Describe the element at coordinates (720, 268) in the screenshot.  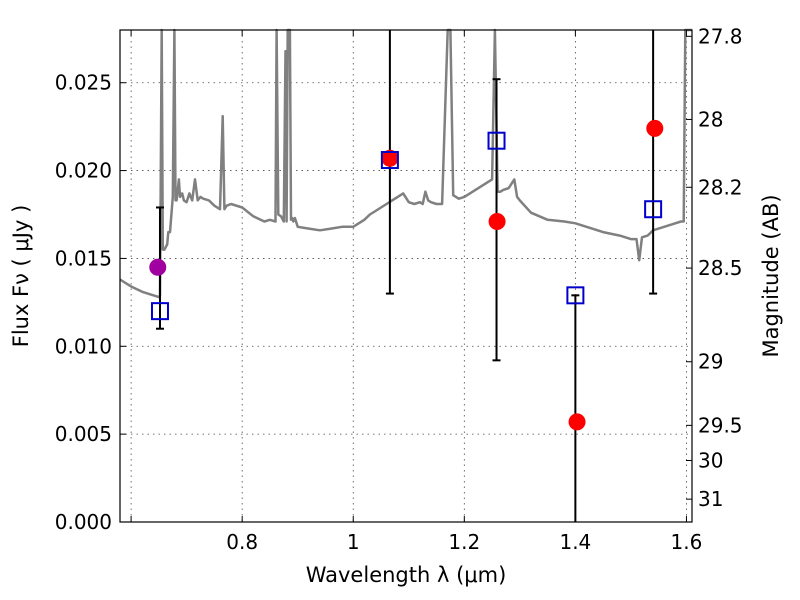
I see `mag-tick-label: 28.5` at that location.